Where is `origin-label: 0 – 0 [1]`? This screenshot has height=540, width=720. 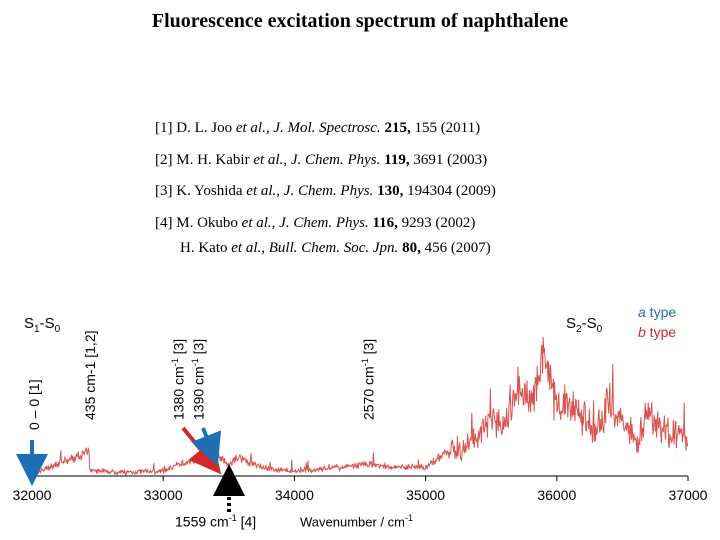
origin-label: 0 – 0 [1] is located at coordinates (34, 404).